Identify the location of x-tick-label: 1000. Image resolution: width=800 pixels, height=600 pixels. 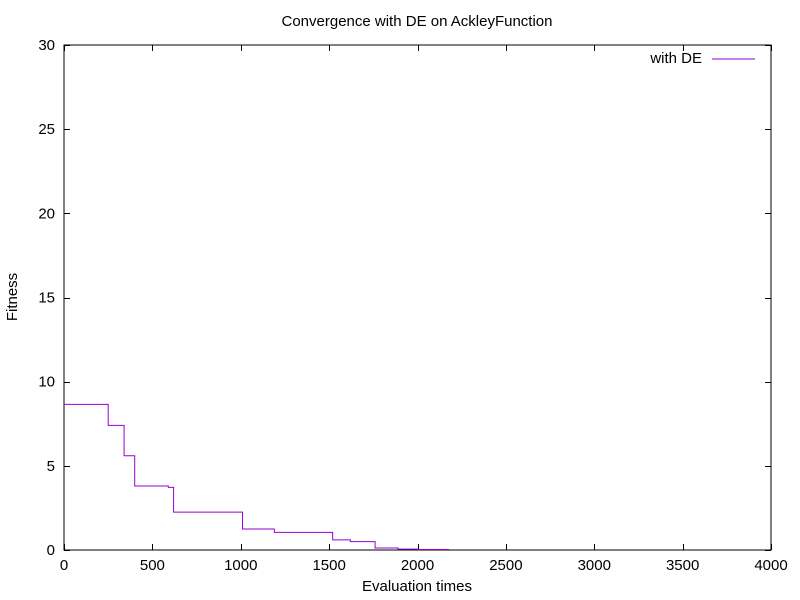
(240, 565).